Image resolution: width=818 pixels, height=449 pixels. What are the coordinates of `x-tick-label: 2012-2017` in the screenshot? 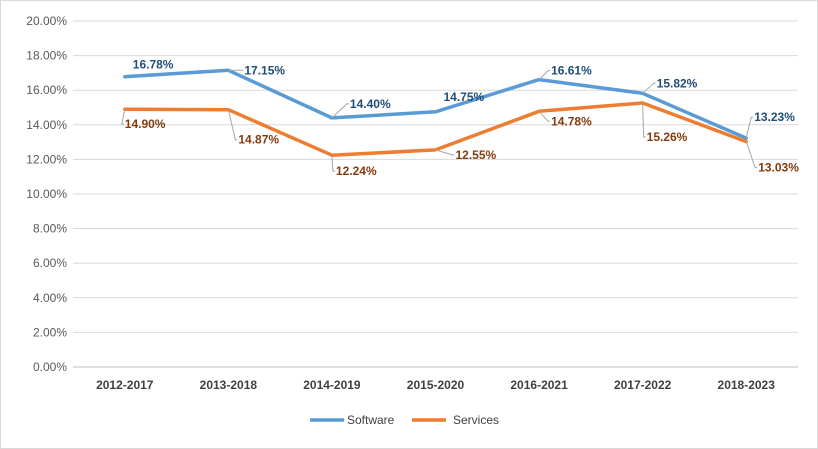 It's located at (125, 385).